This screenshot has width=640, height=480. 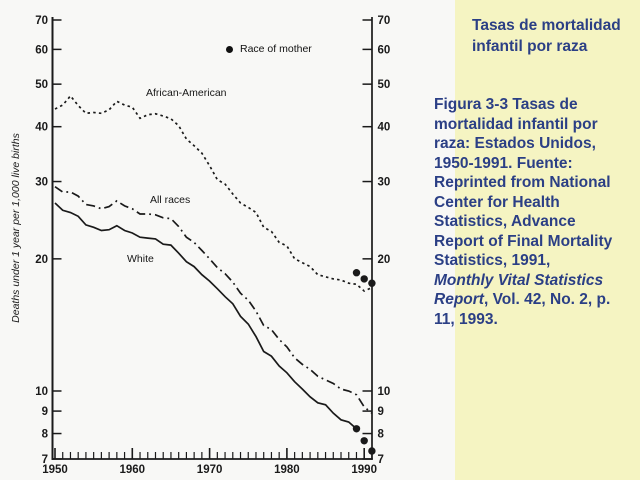 What do you see at coordinates (384, 85) in the screenshot?
I see `y-tick-label-right: 50` at bounding box center [384, 85].